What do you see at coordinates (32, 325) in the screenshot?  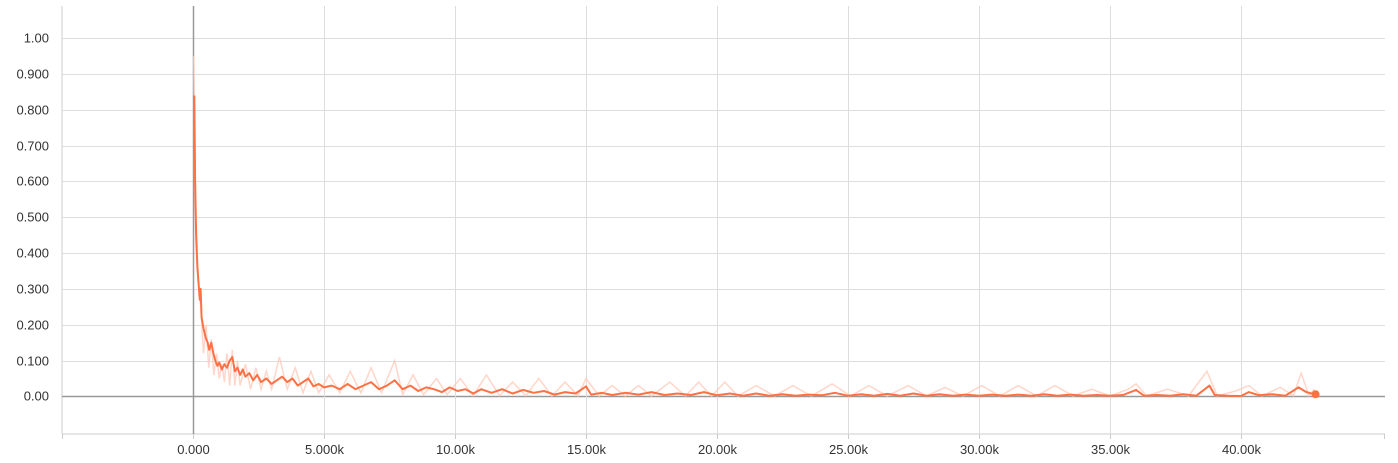 I see `y-tick-label: 0.200` at bounding box center [32, 325].